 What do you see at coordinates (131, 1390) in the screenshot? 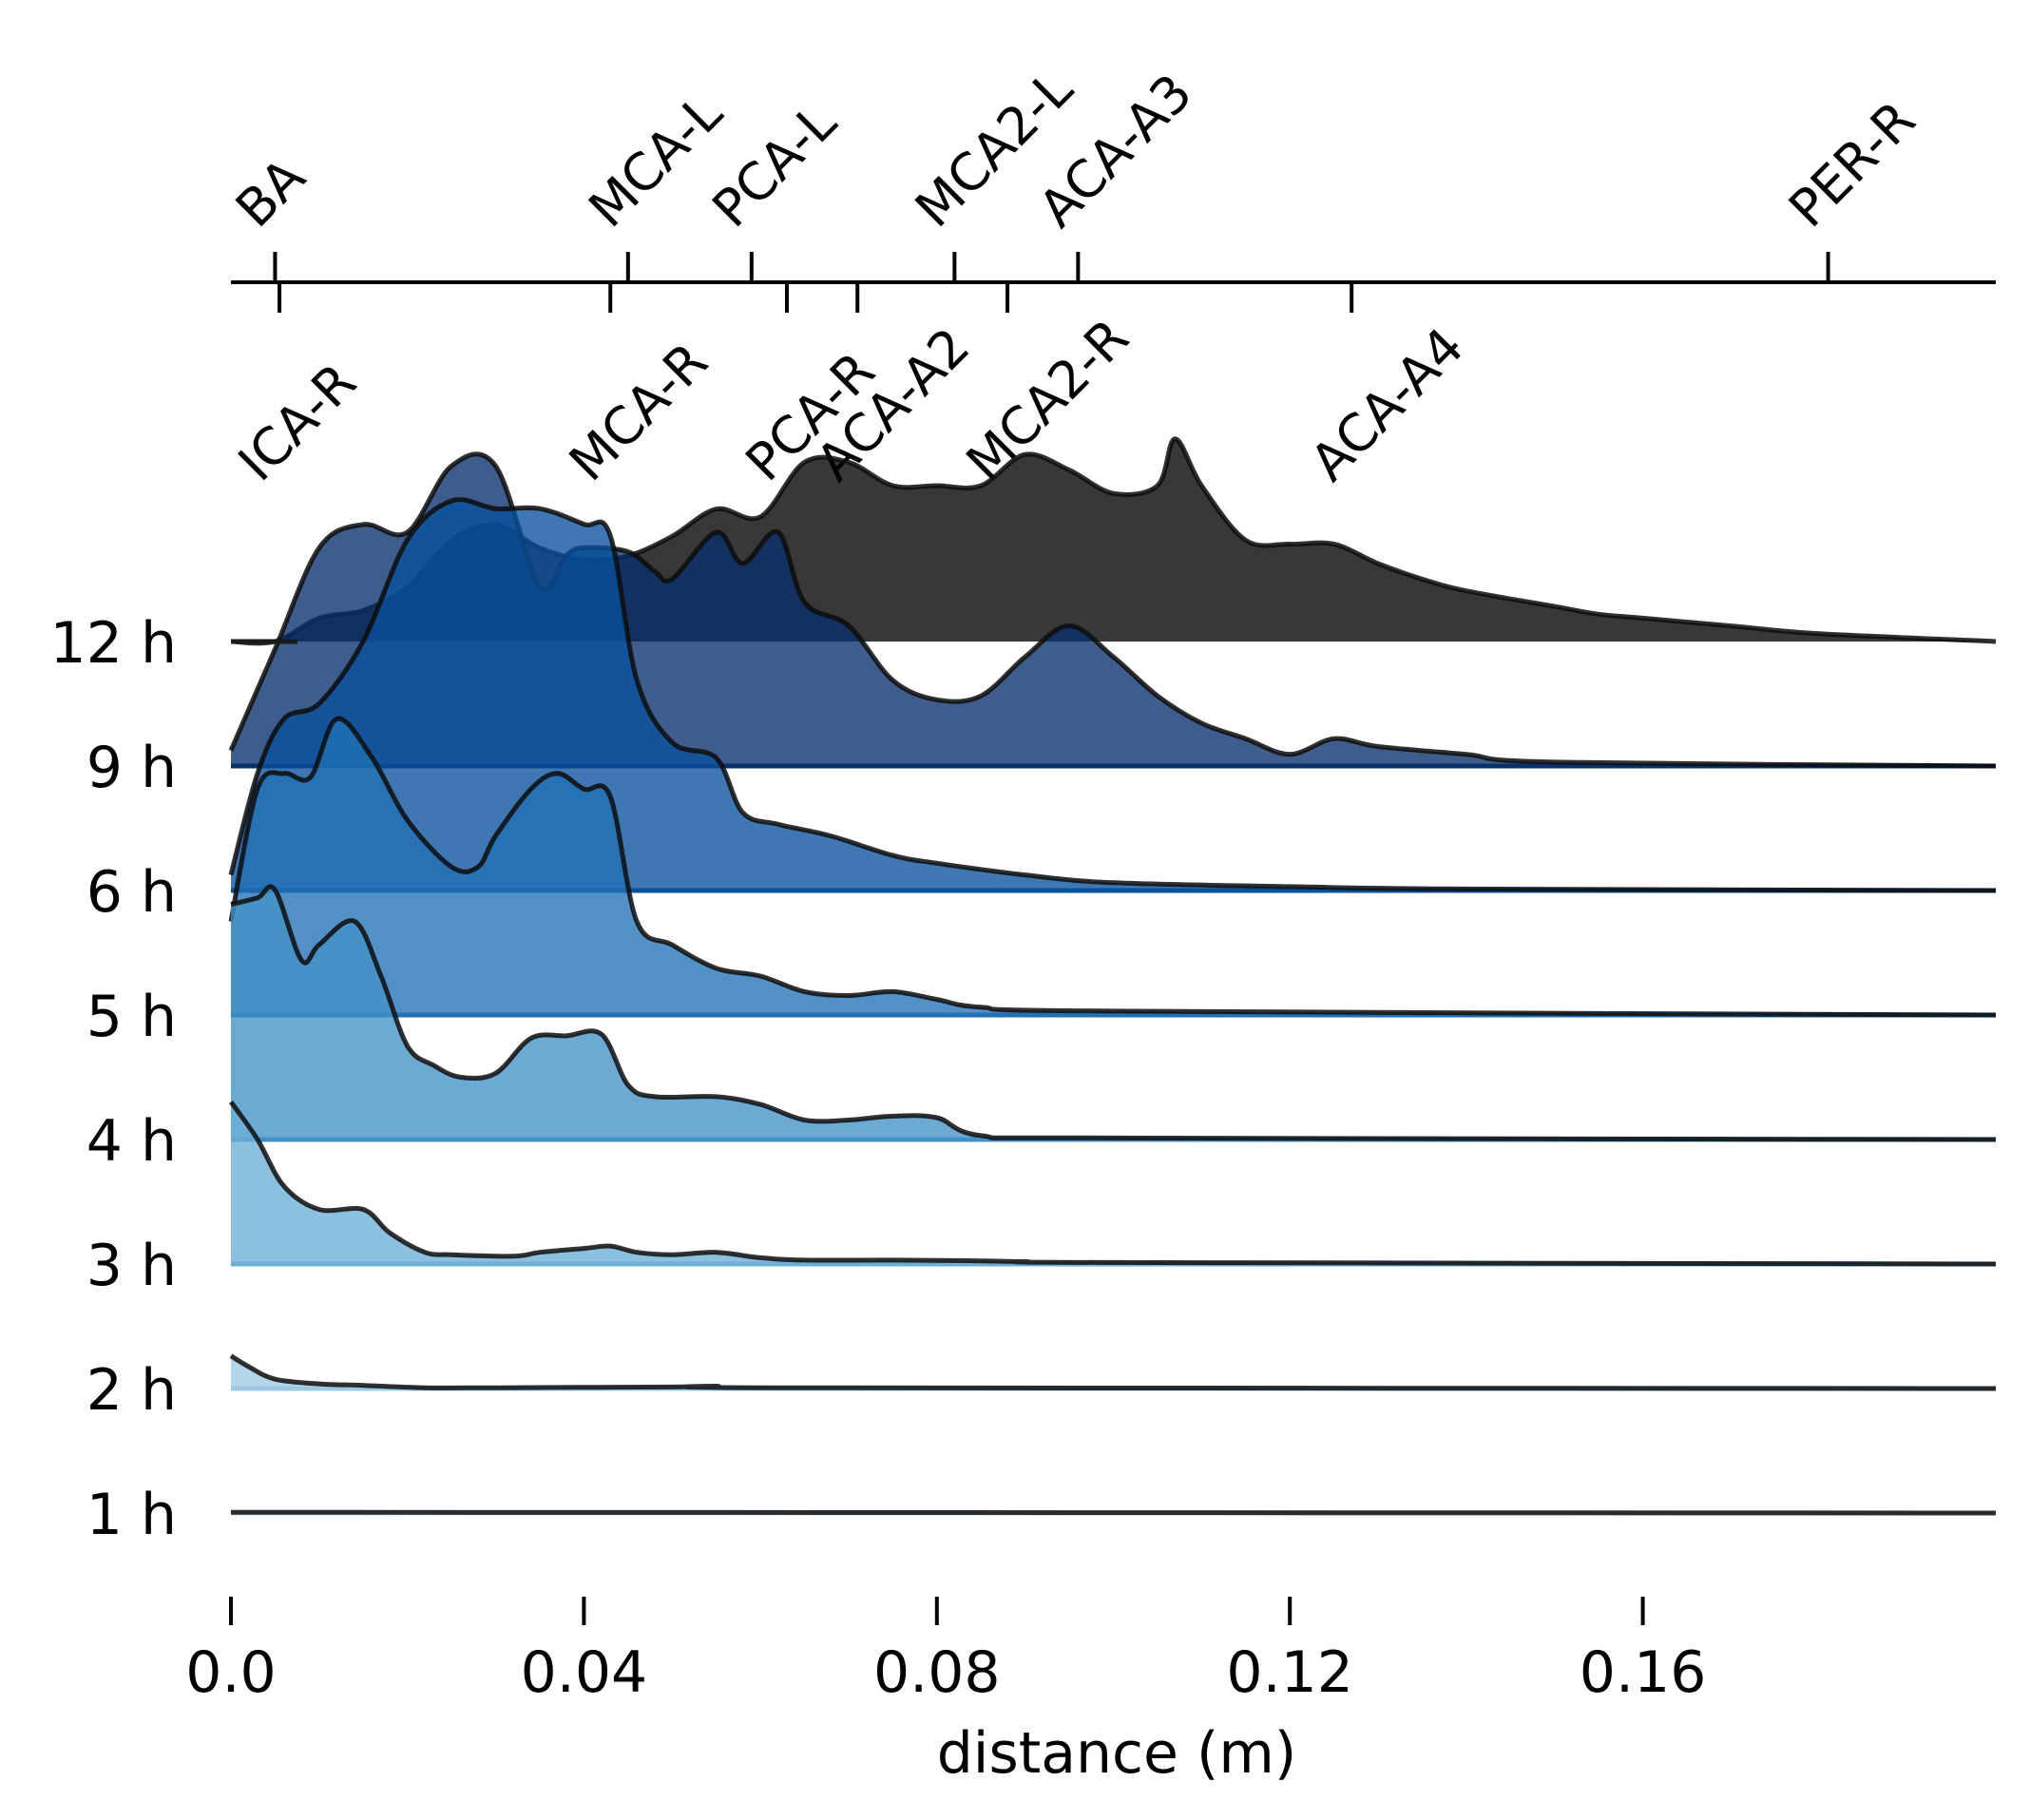
I see `row-label: 2 h` at bounding box center [131, 1390].